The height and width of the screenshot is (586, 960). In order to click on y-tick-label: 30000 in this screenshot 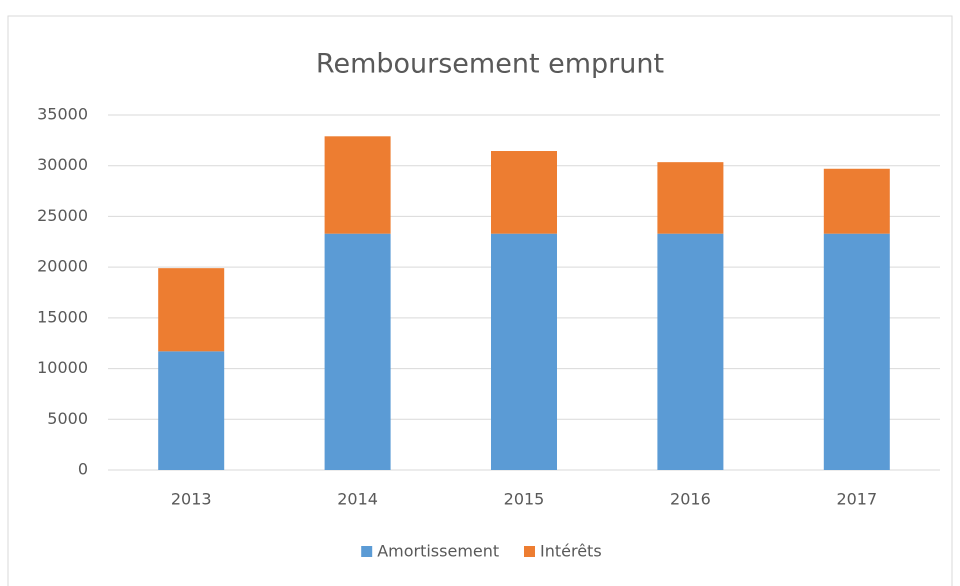, I will do `click(62, 164)`.